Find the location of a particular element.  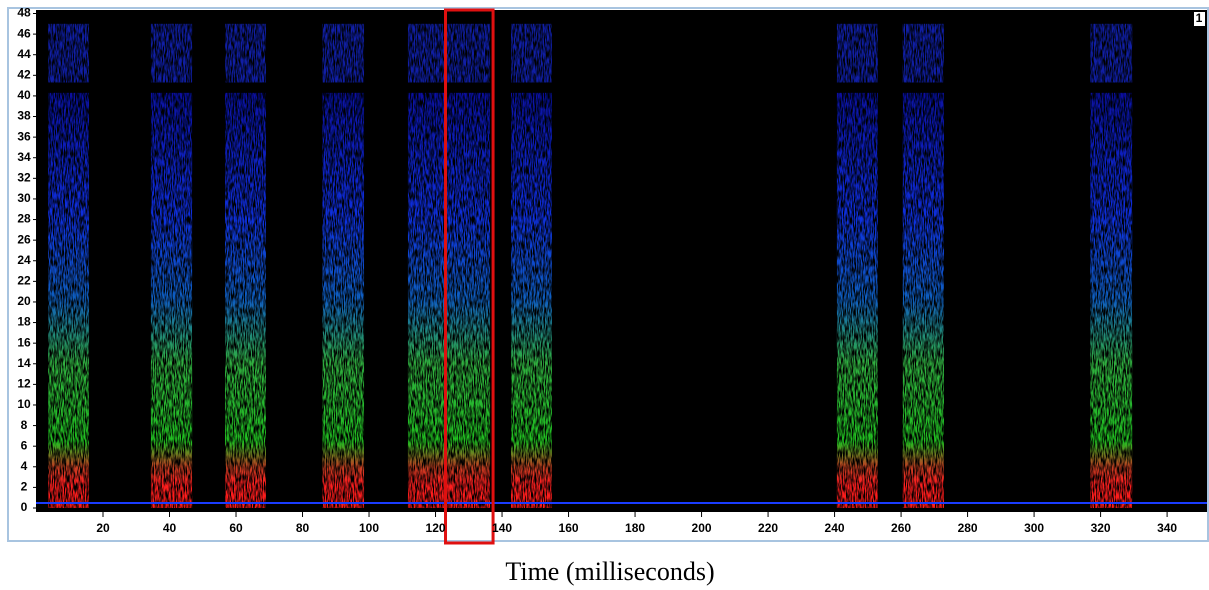

x-tick-label: 240 is located at coordinates (835, 528).